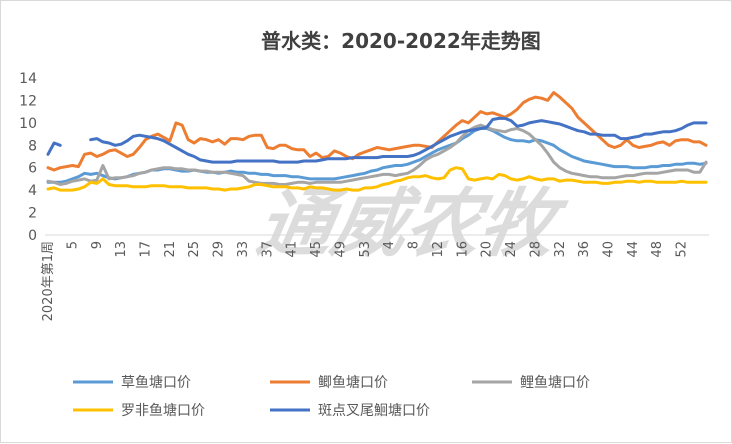 This screenshot has width=732, height=444. I want to click on legend-label: 鲫鱼塘口价, so click(353, 382).